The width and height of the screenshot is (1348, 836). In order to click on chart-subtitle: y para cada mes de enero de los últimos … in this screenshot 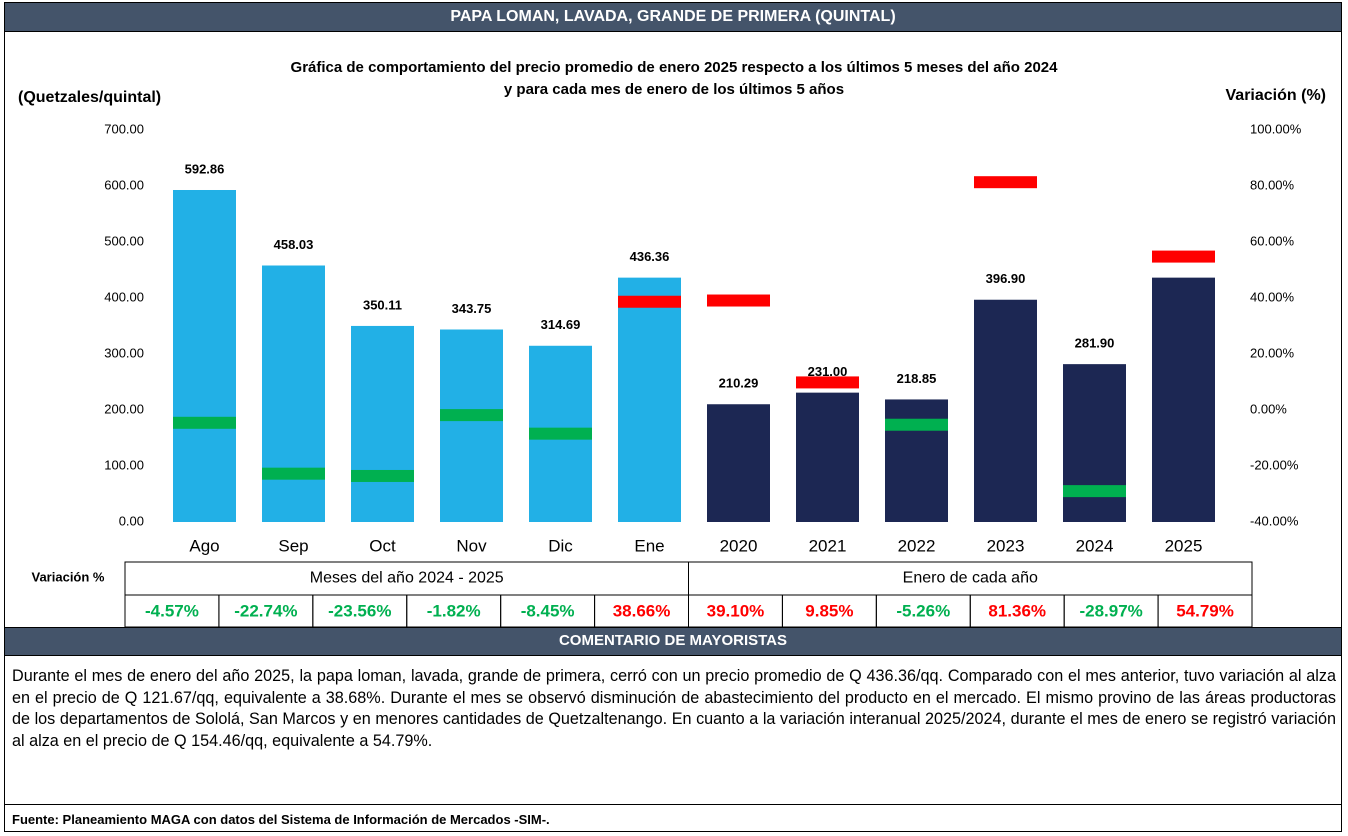, I will do `click(674, 89)`.